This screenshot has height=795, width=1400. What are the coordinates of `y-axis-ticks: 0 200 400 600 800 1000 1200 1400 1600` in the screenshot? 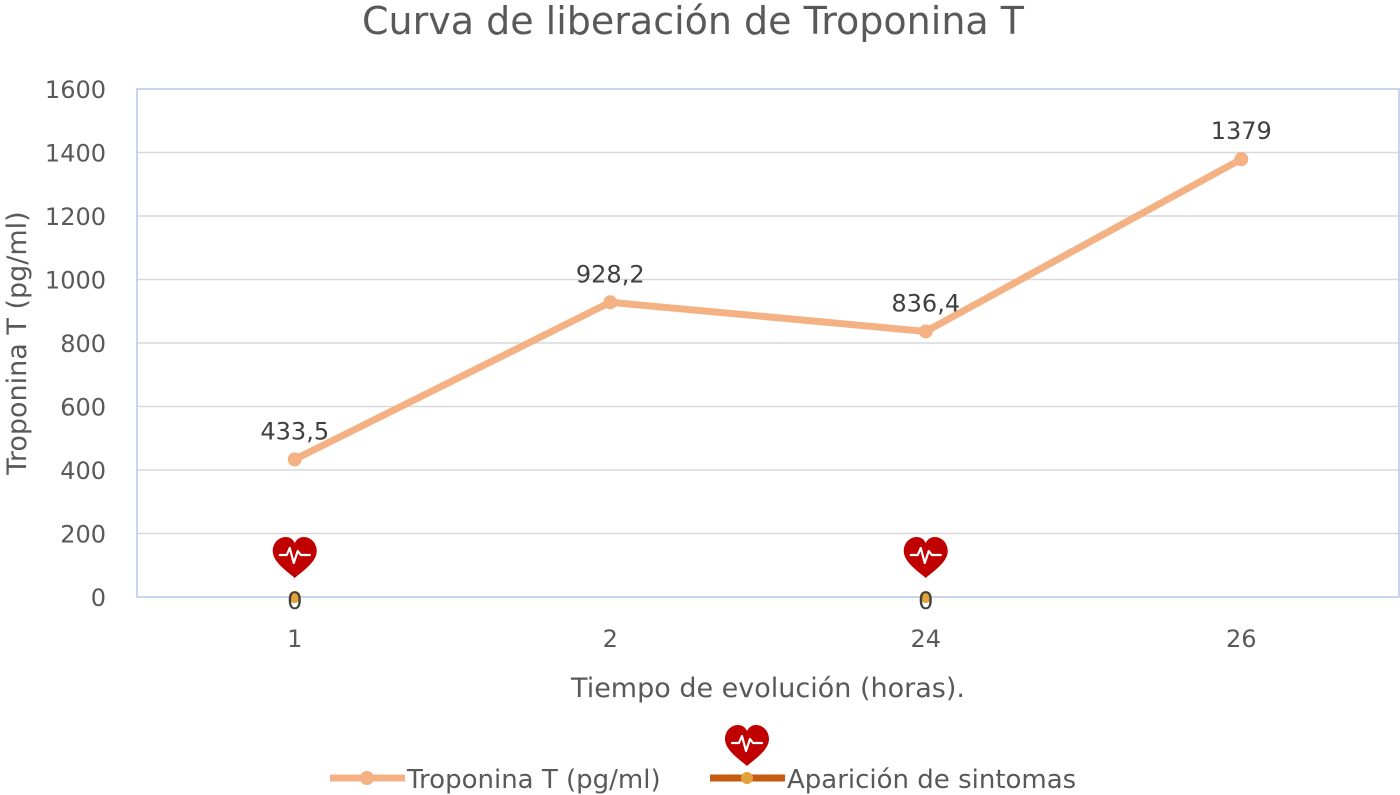 It's located at (75, 344).